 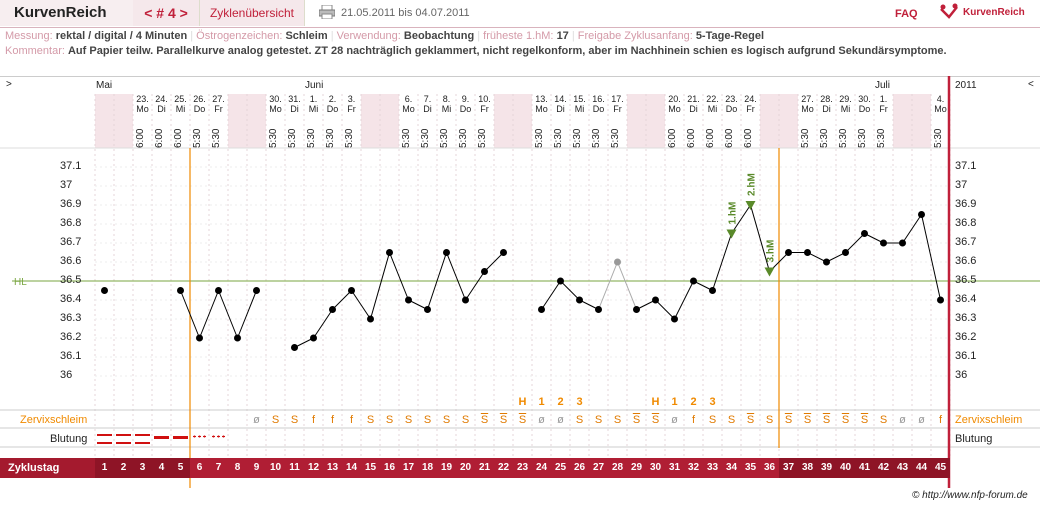 I want to click on app-title: KurvenReich, so click(x=66, y=13).